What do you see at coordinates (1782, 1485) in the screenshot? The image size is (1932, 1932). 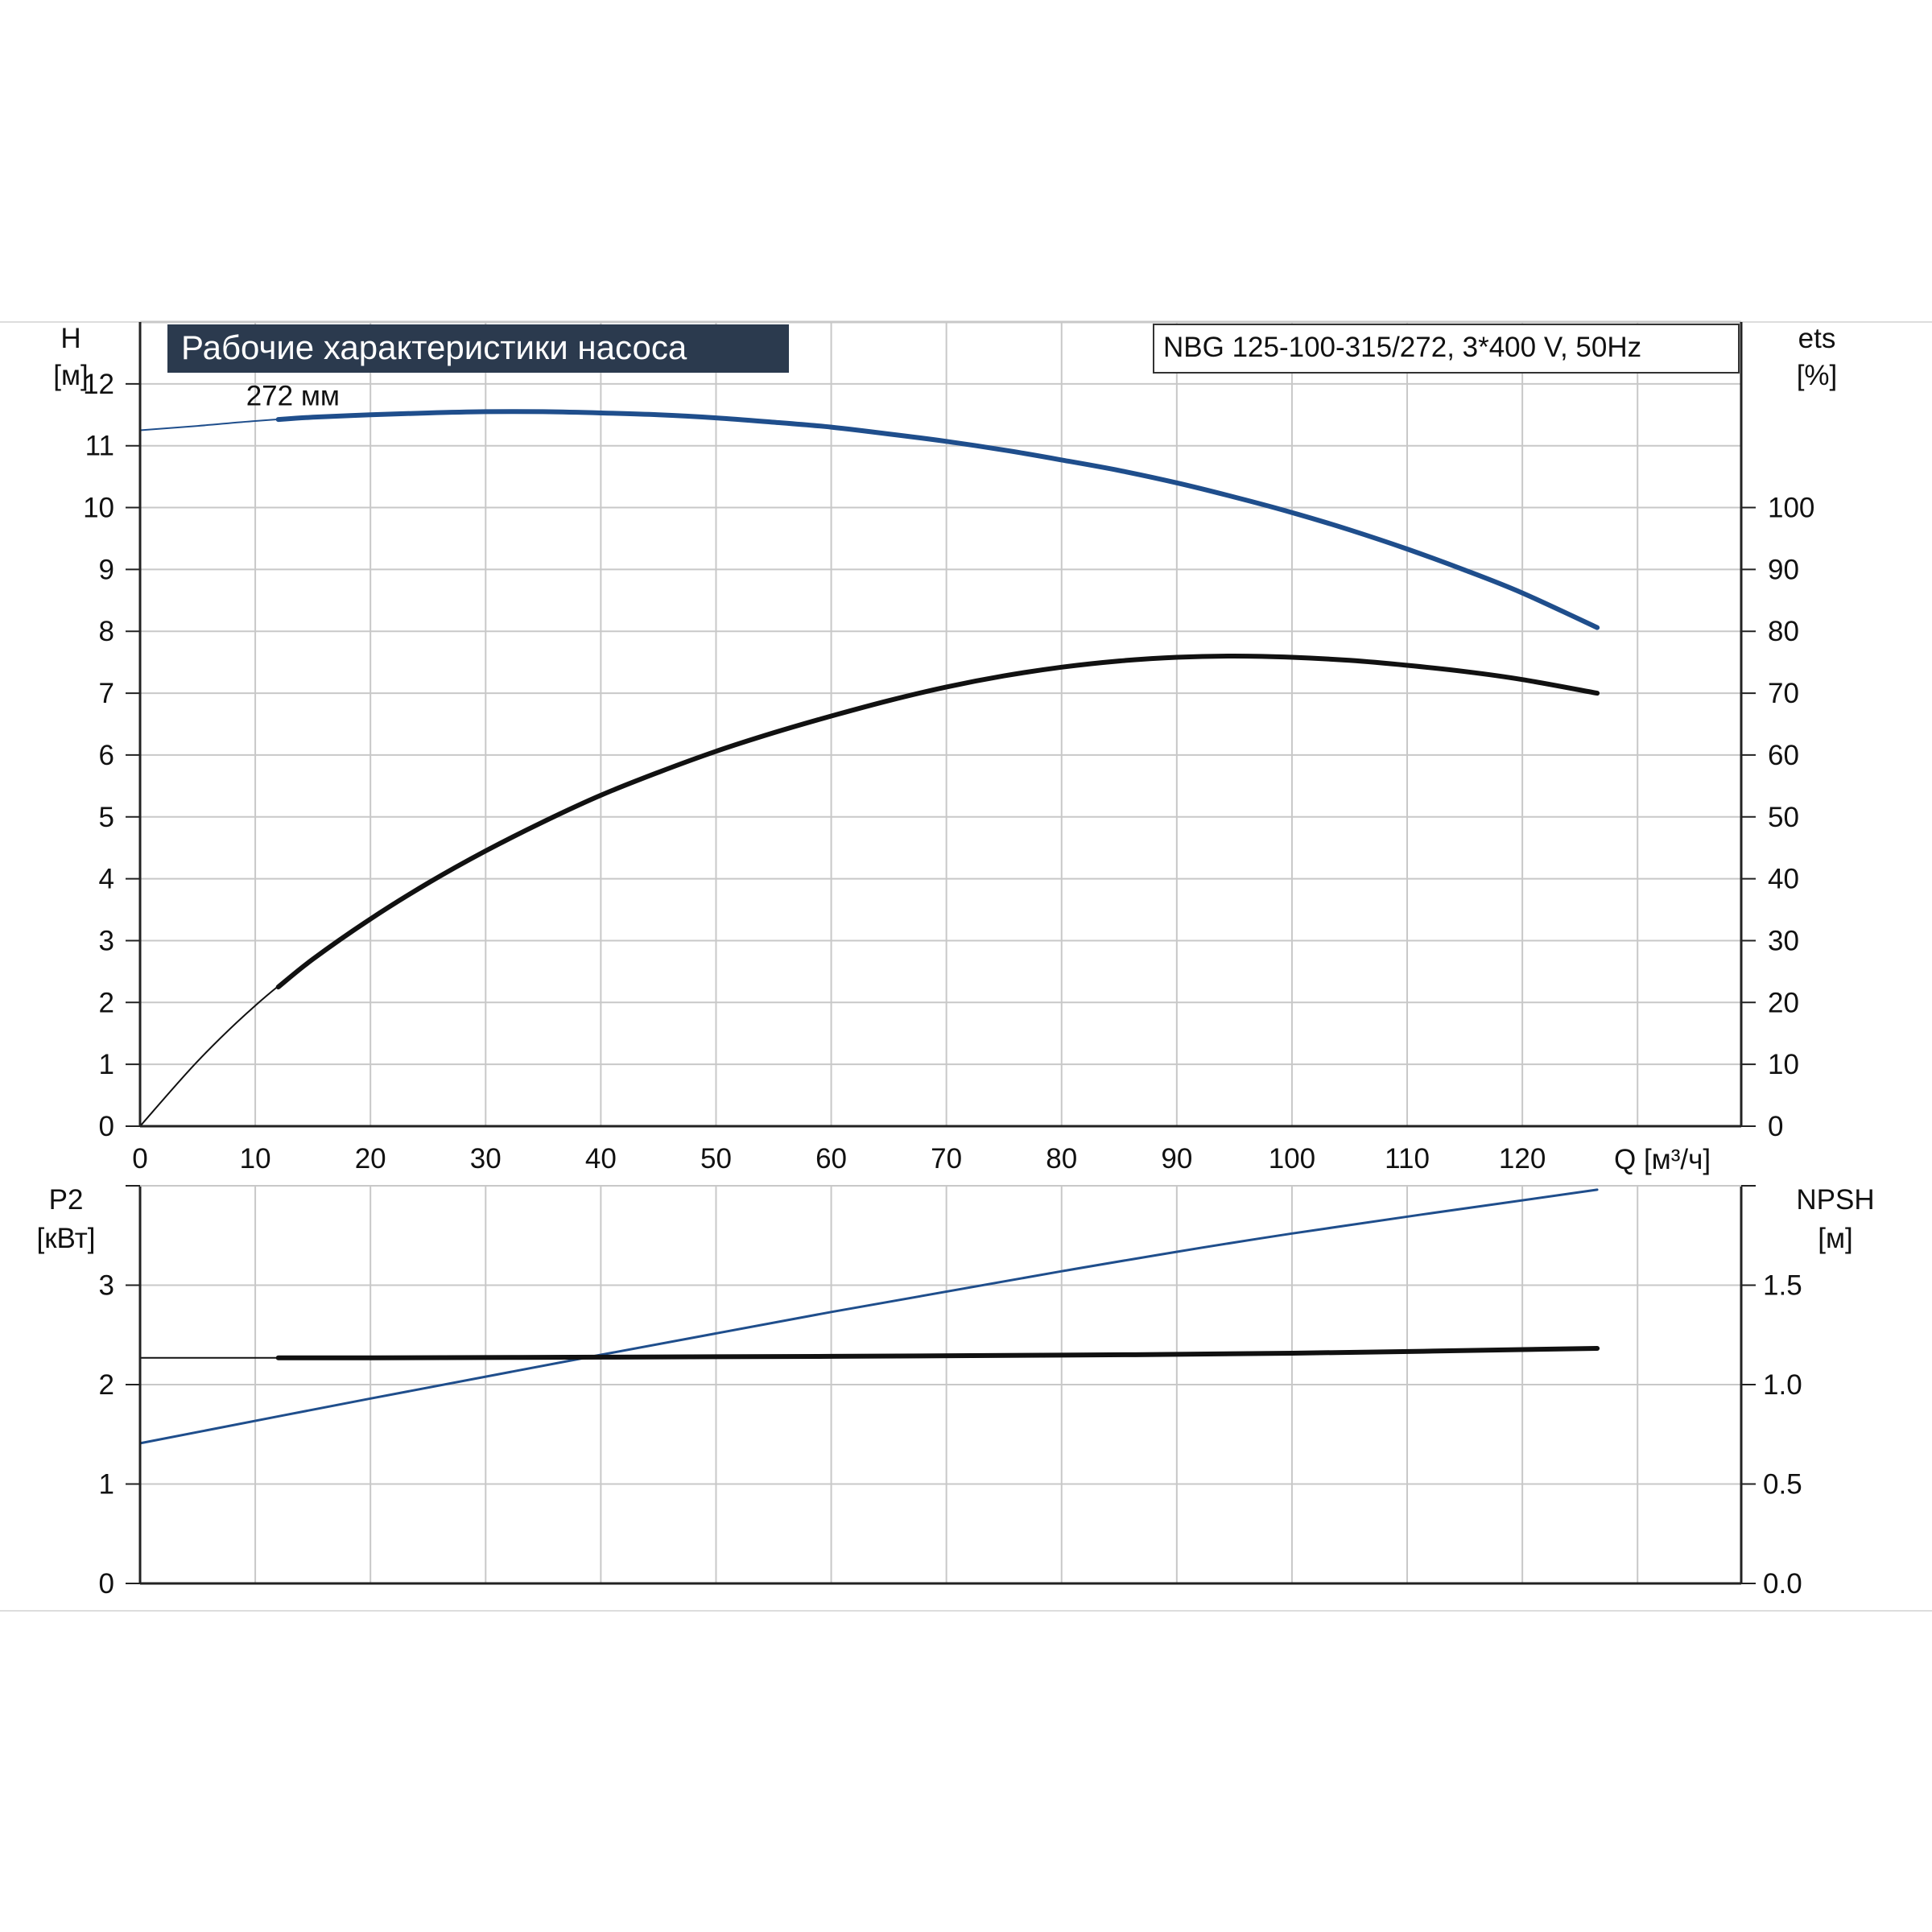 I see `y-bottom-right-tick-0.5: 0.5` at bounding box center [1782, 1485].